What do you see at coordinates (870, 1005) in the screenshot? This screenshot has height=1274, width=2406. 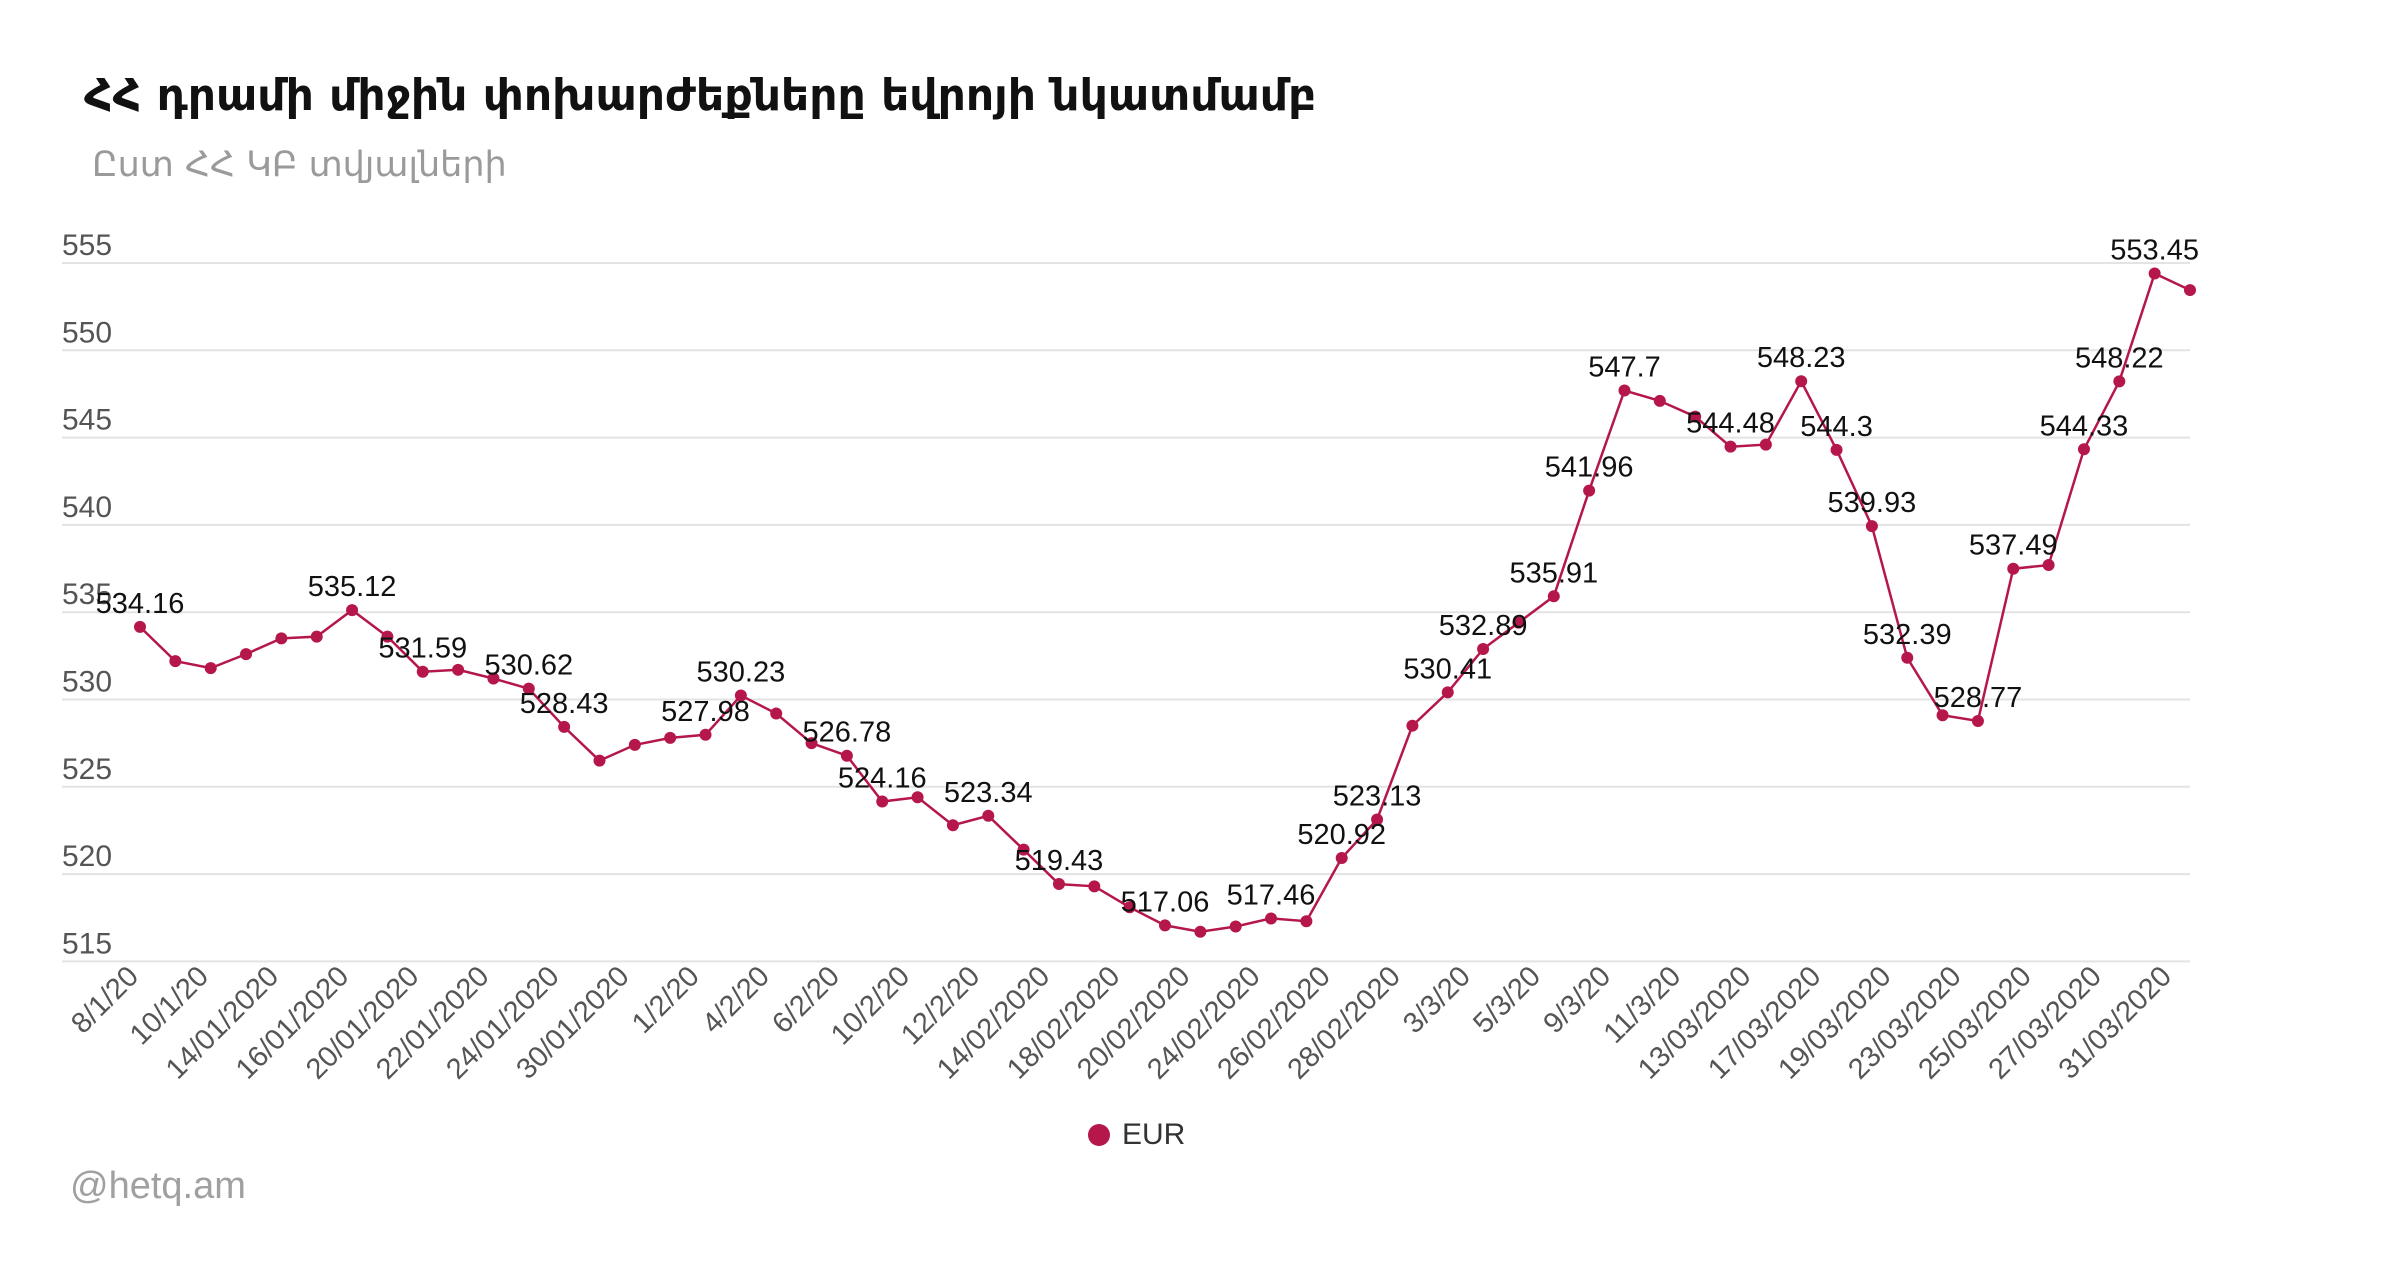 I see `x-tick-label: 10/2/20` at bounding box center [870, 1005].